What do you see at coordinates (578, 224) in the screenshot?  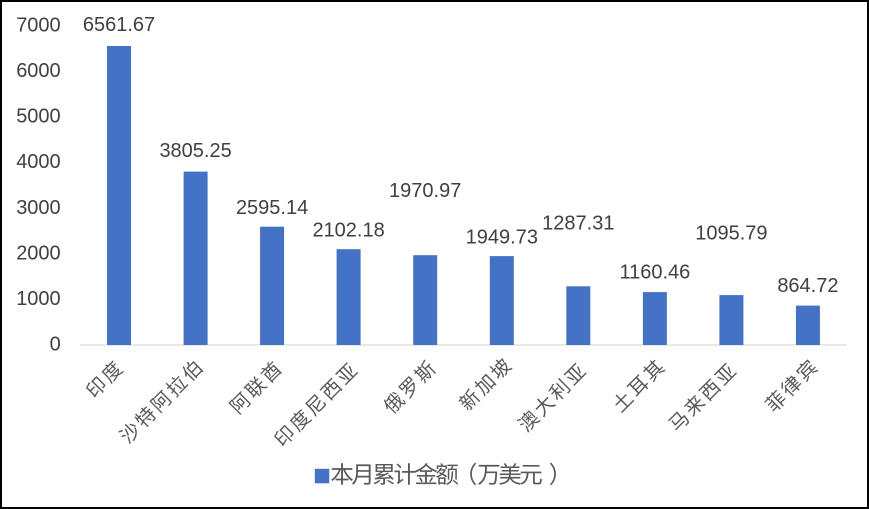 I see `svg-text: 1287.31` at bounding box center [578, 224].